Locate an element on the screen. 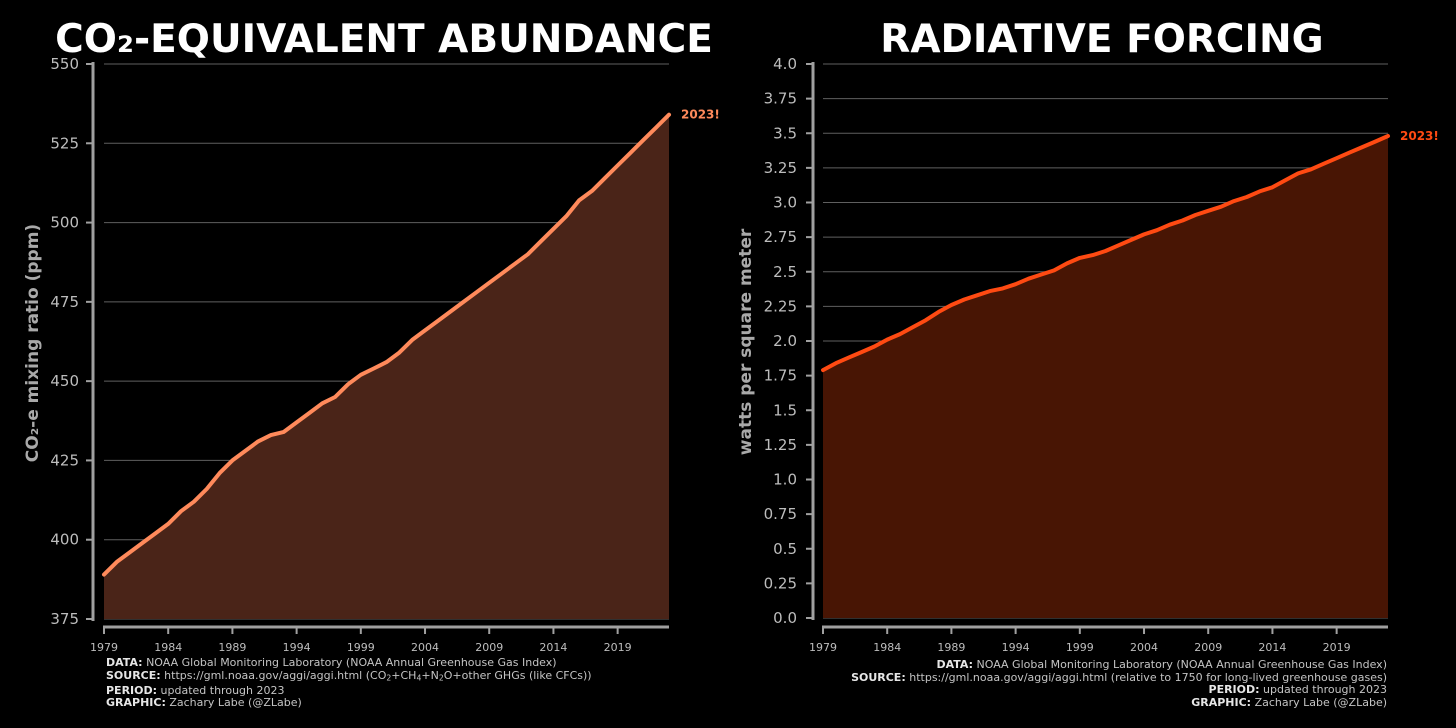 The image size is (1456, 728). y-tick-label: 0.25 is located at coordinates (780, 583).